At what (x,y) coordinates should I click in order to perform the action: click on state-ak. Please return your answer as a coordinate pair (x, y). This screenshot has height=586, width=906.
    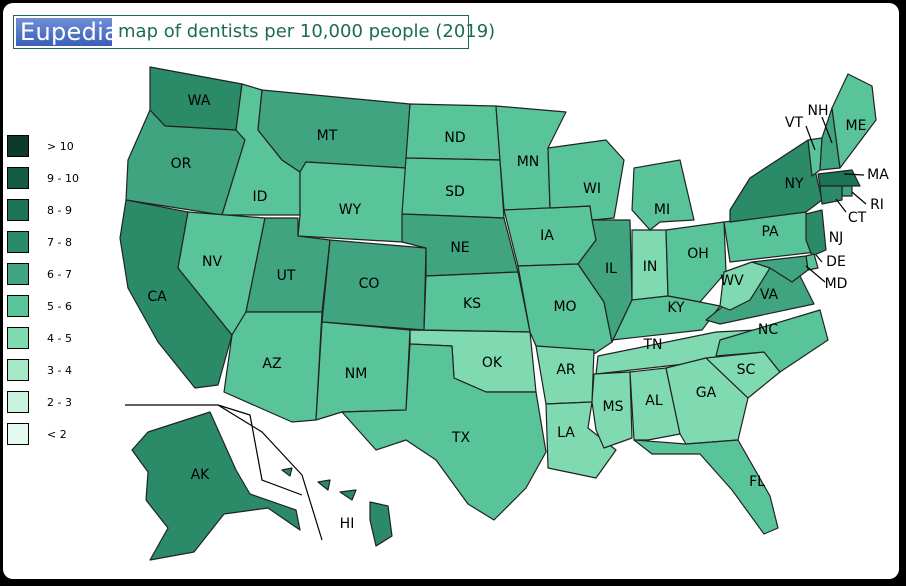
    Looking at the image, I should click on (216, 486).